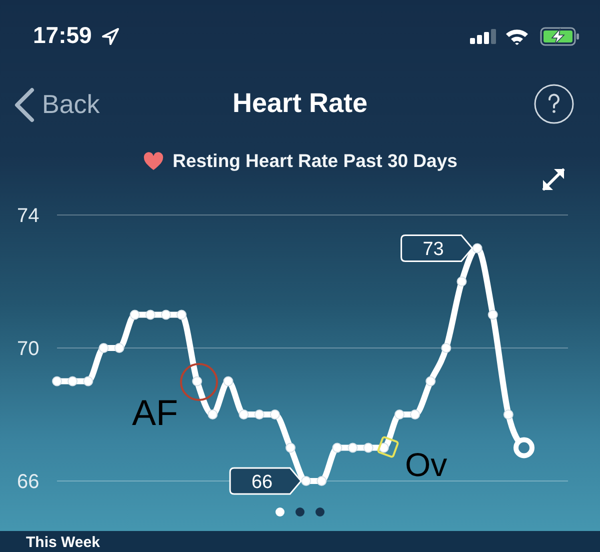 Image resolution: width=600 pixels, height=552 pixels. Describe the element at coordinates (28, 349) in the screenshot. I see `y-tick-label: 70` at that location.